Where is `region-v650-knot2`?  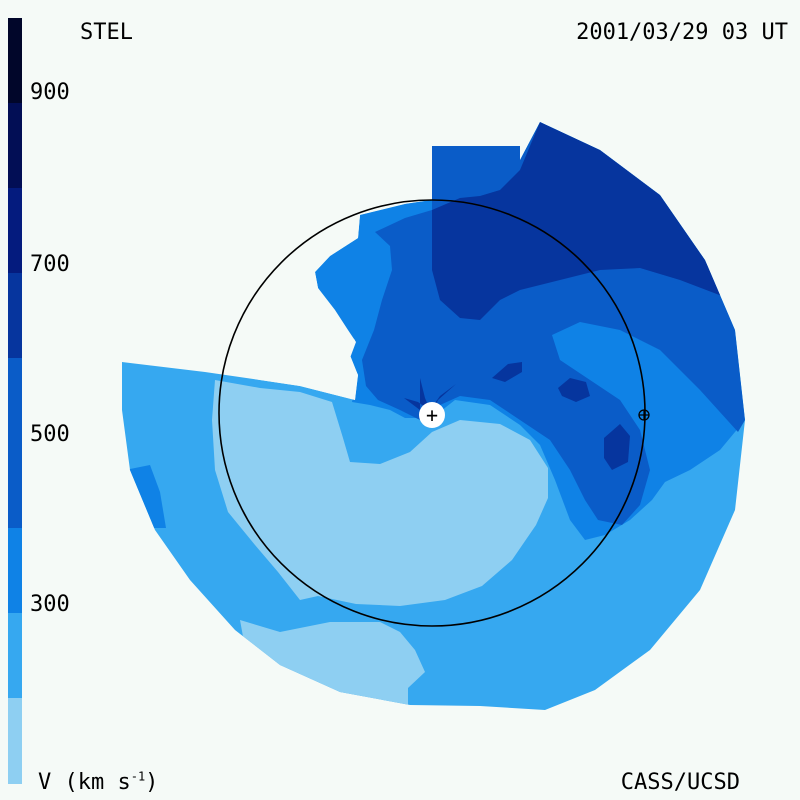
region-v650-knot2 is located at coordinates (574, 390).